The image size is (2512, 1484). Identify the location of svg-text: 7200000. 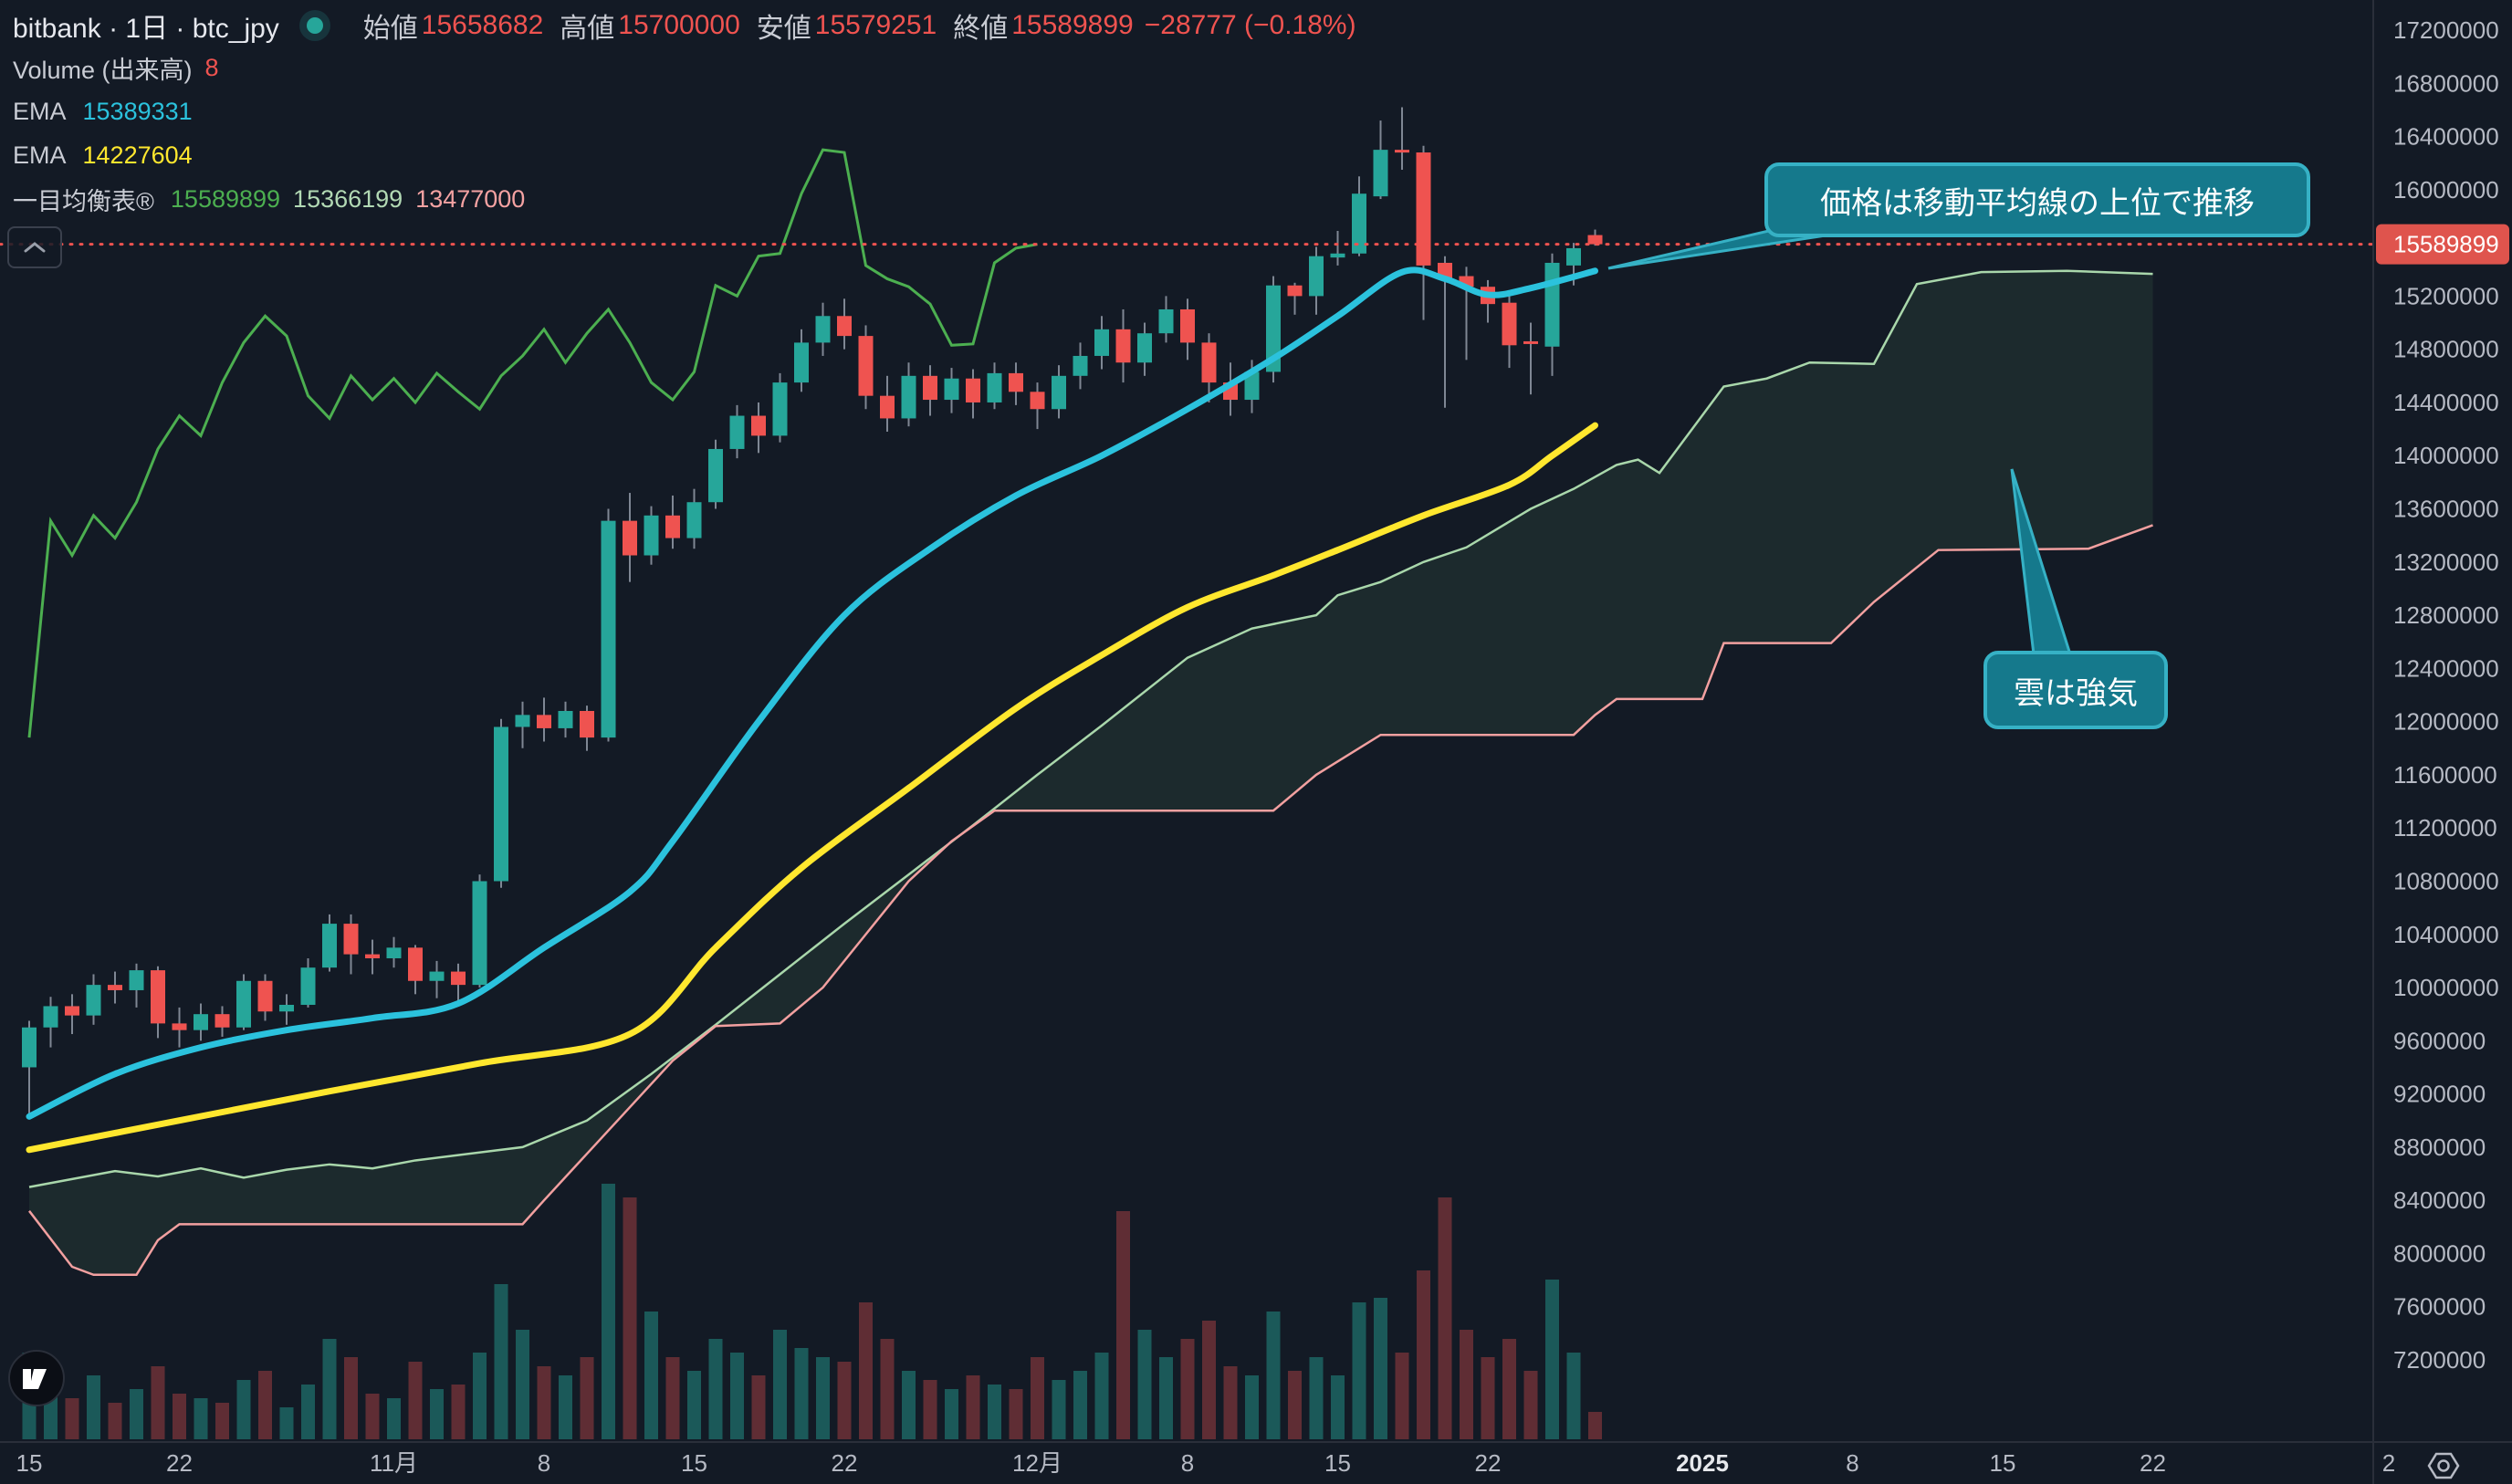
(2439, 1360).